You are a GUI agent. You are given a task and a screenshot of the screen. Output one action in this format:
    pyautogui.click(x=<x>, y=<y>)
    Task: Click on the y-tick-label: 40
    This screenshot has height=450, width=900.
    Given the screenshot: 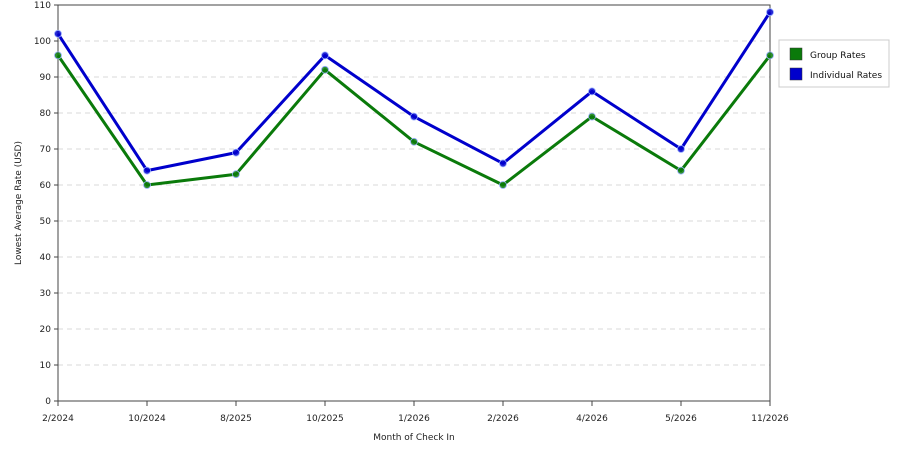 What is the action you would take?
    pyautogui.click(x=46, y=258)
    